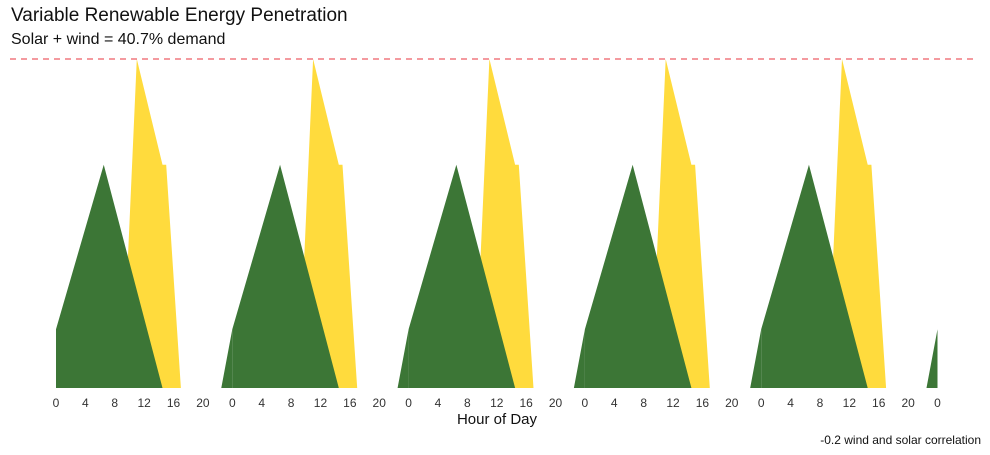 The width and height of the screenshot is (990, 455). I want to click on chart-caption: -0.2 wind and solar correlation, so click(900, 440).